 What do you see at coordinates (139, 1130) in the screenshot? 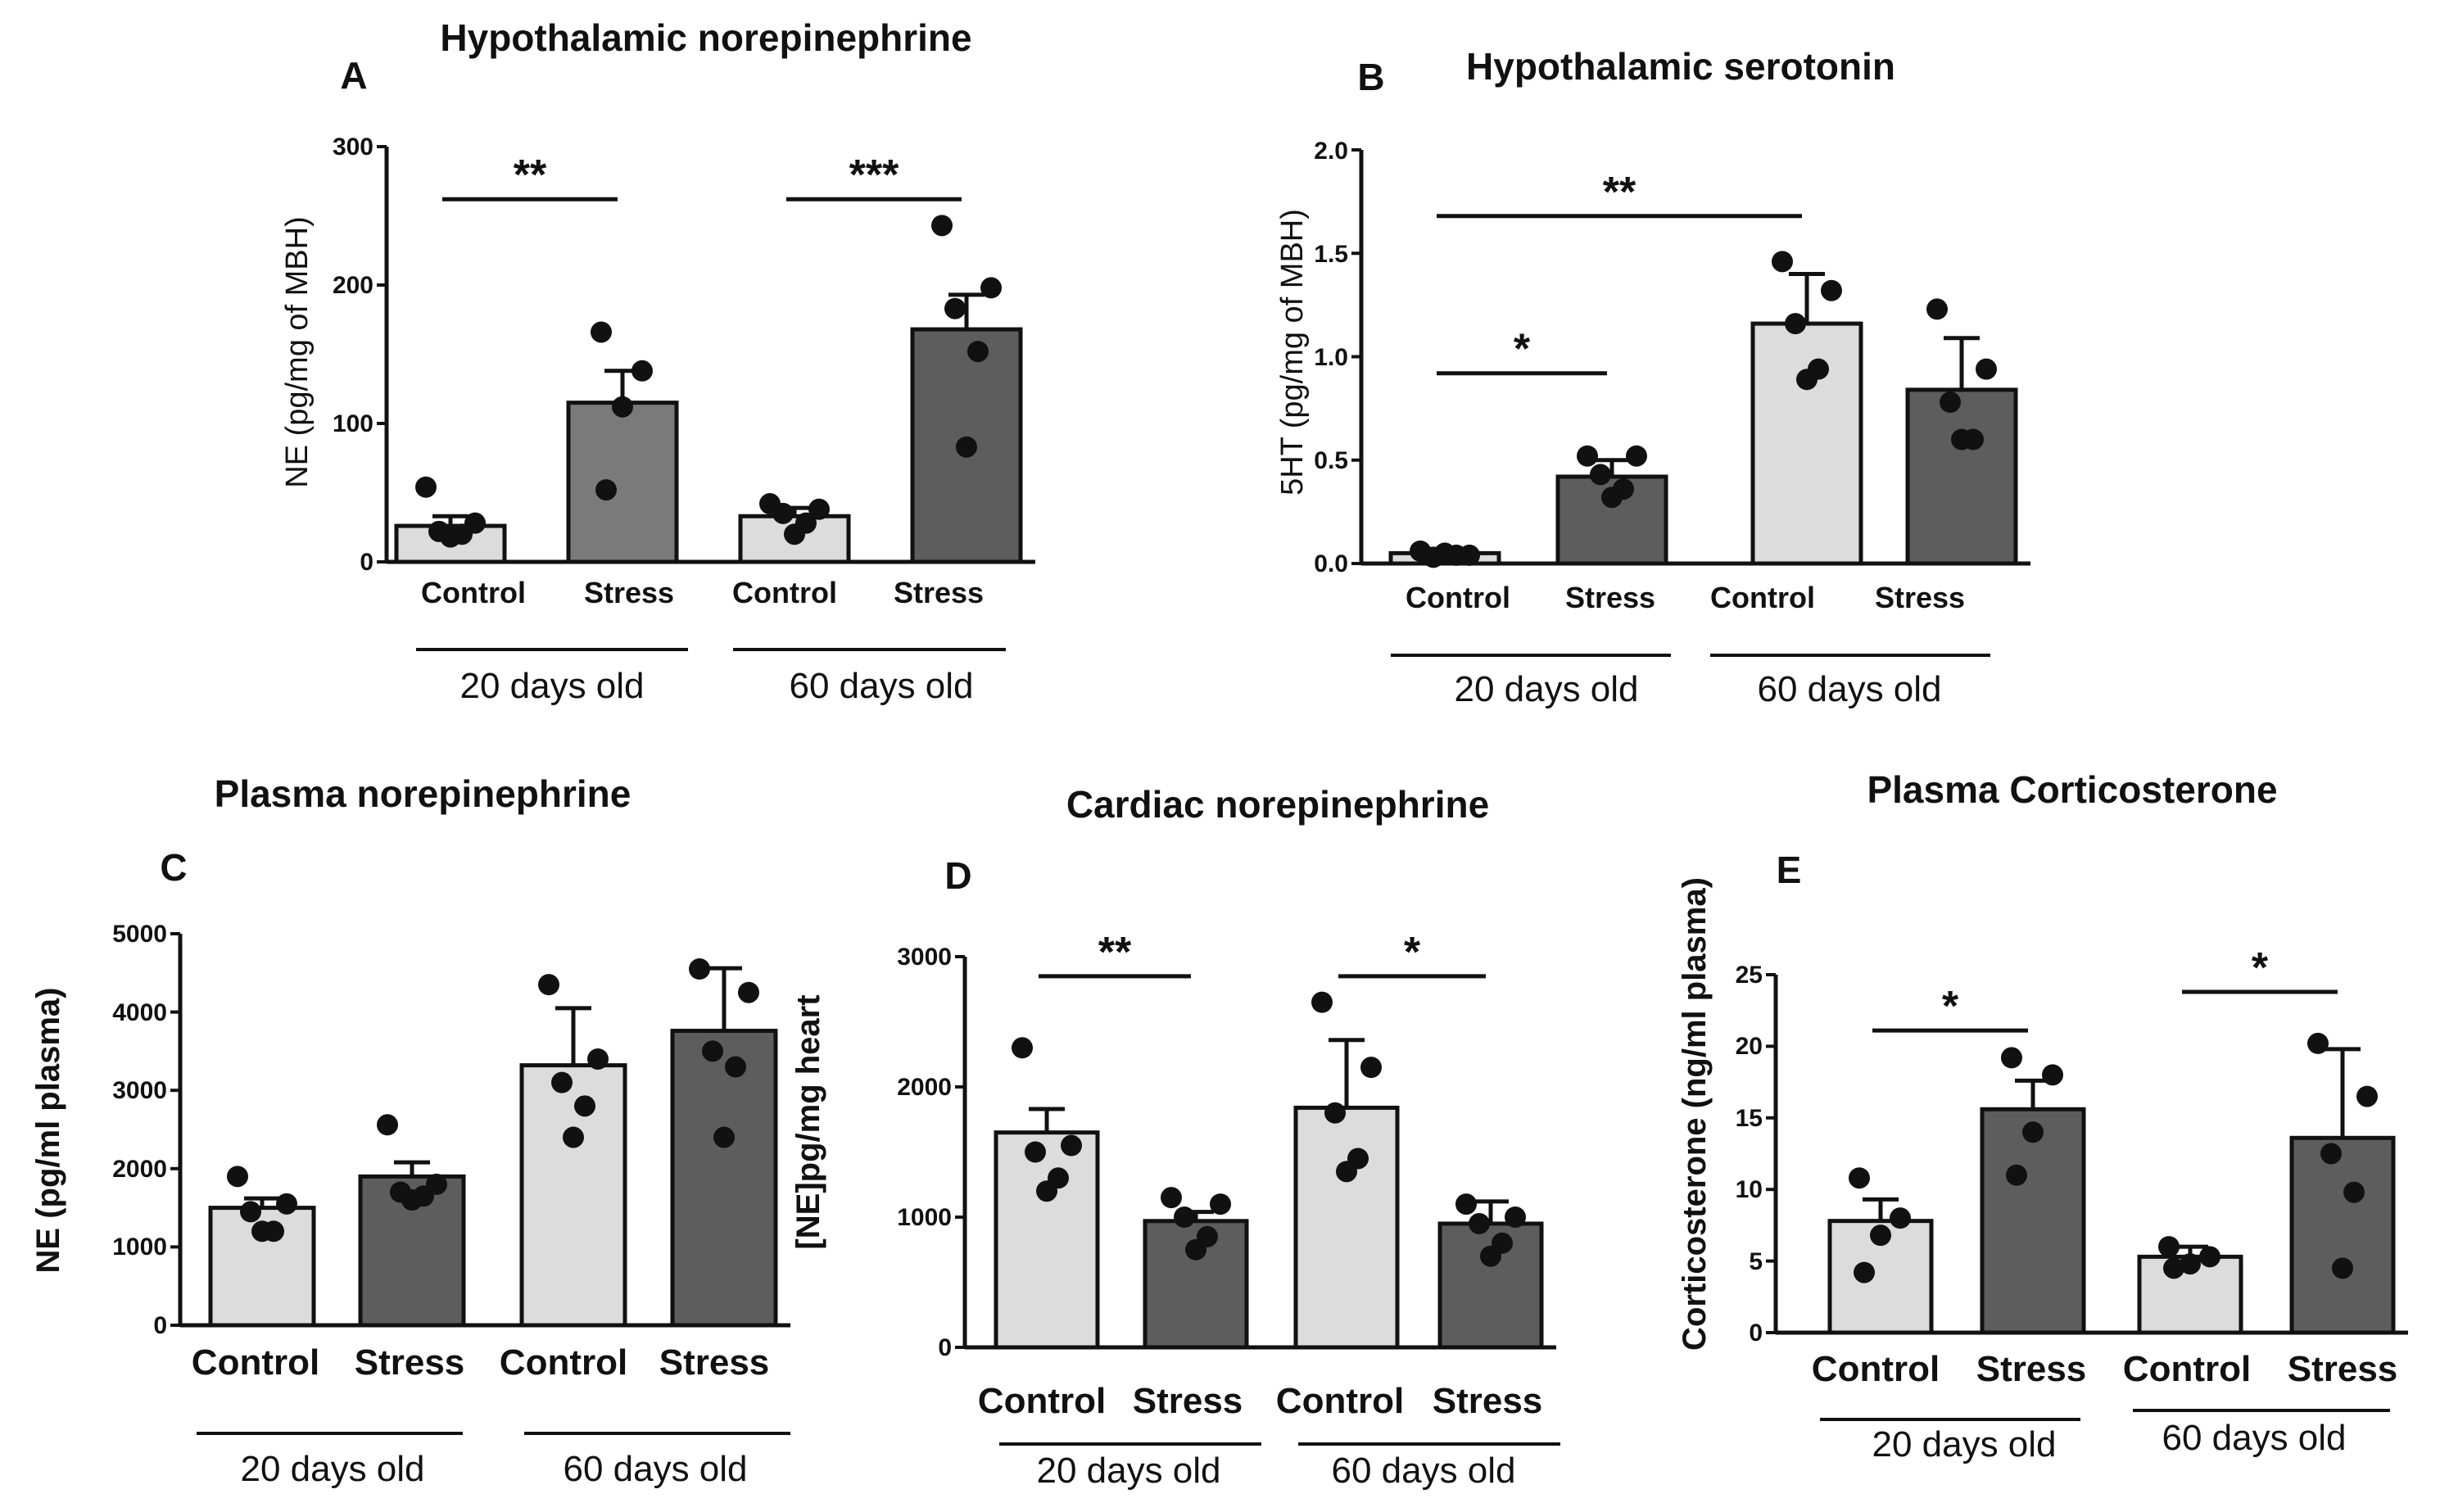
I see `panel-c-y-ticks: 0 1000 2000 3000 4000 5000` at bounding box center [139, 1130].